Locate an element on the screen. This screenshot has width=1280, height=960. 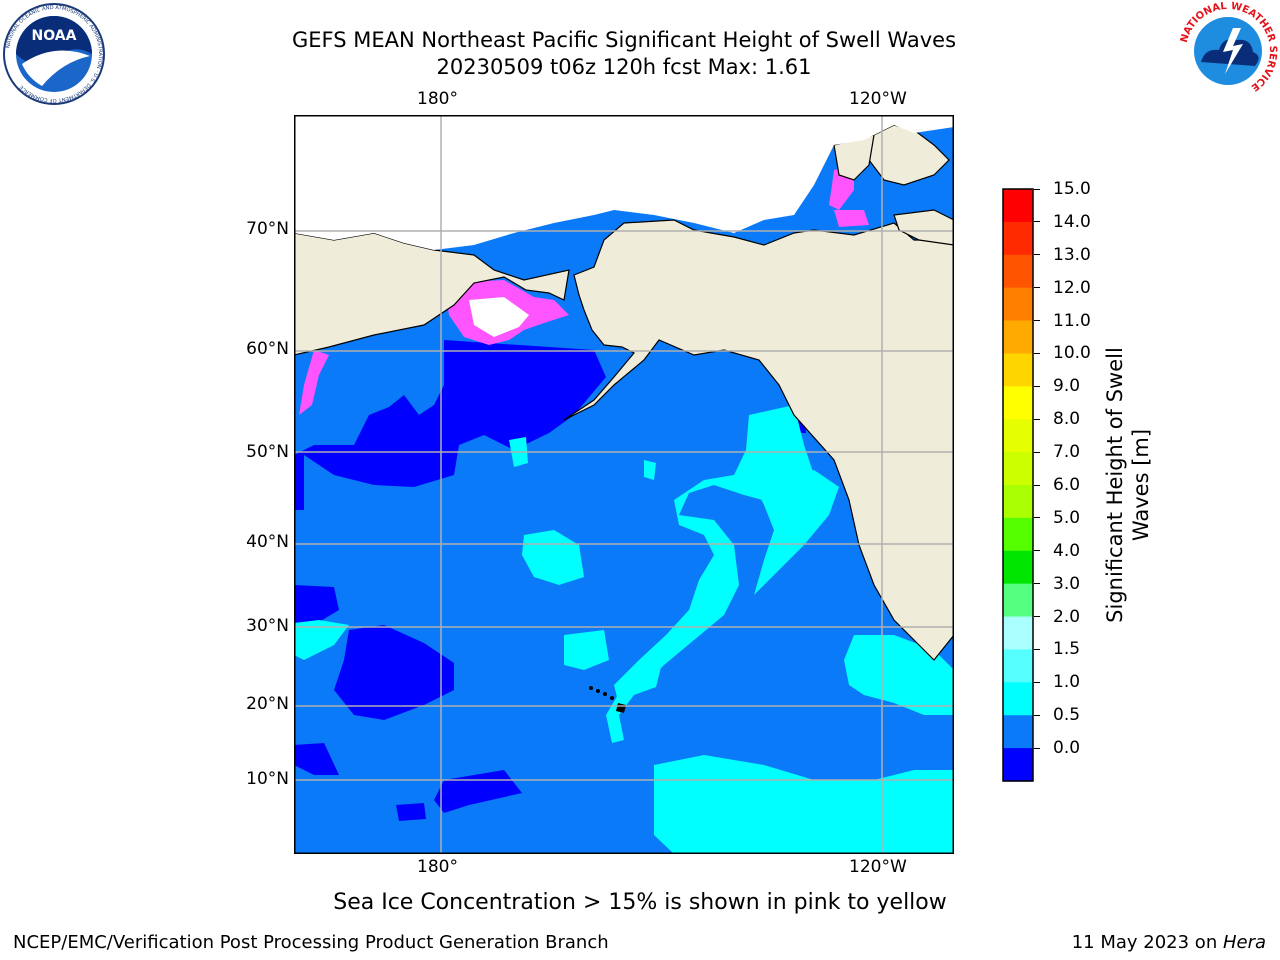
colorbar-tick-label: 15.0 is located at coordinates (1072, 189).